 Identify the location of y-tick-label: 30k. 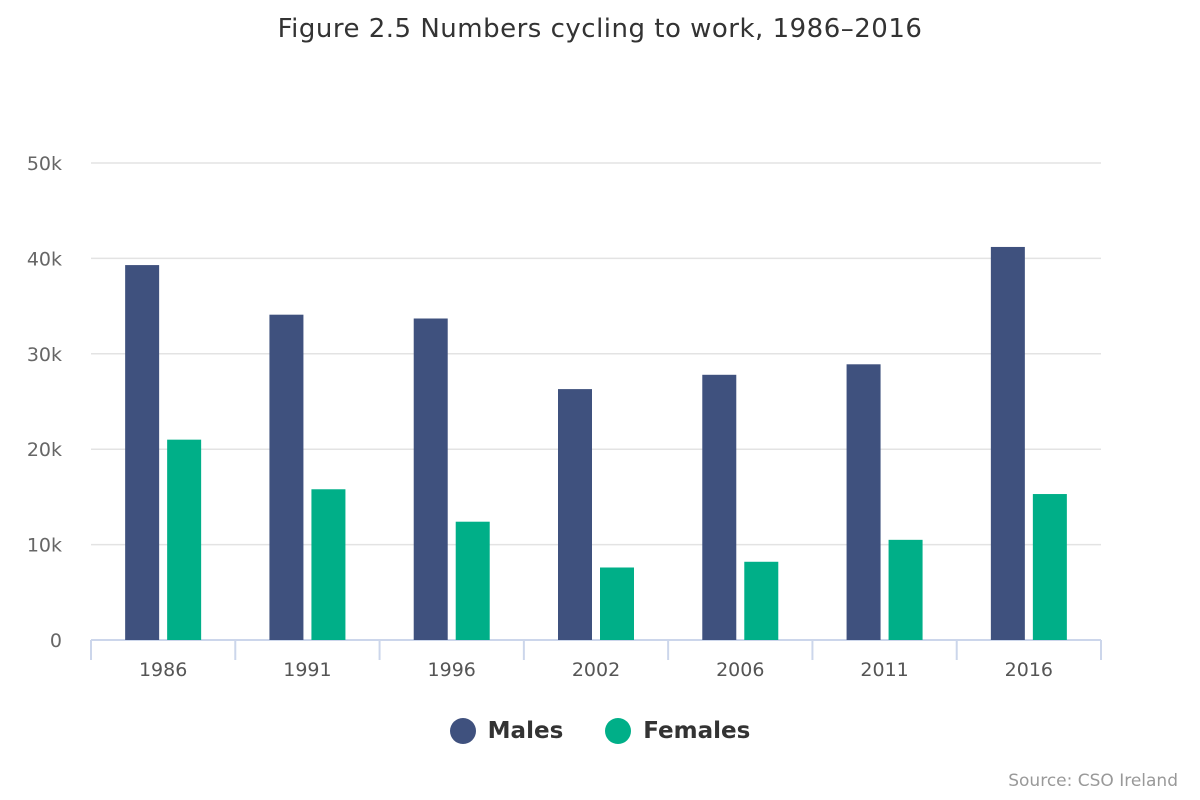
(44, 355).